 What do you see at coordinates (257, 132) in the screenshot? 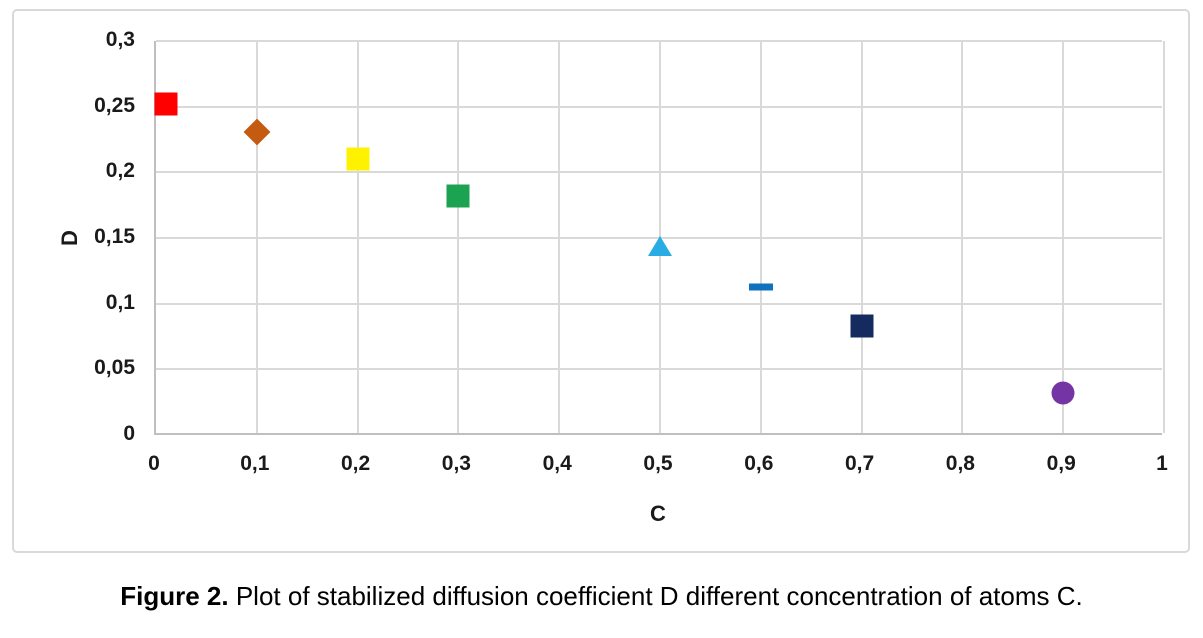
I see `data-point-diamond` at bounding box center [257, 132].